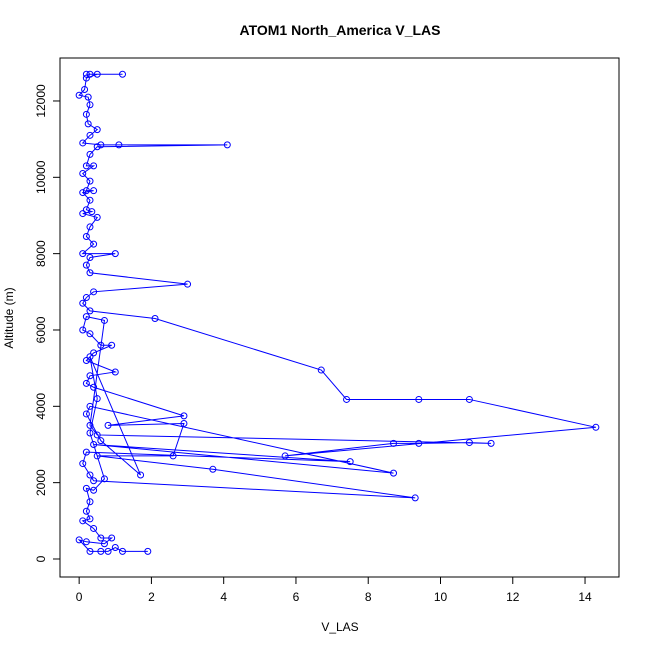 The width and height of the screenshot is (650, 650). What do you see at coordinates (41, 101) in the screenshot?
I see `y-tick-label: 12000` at bounding box center [41, 101].